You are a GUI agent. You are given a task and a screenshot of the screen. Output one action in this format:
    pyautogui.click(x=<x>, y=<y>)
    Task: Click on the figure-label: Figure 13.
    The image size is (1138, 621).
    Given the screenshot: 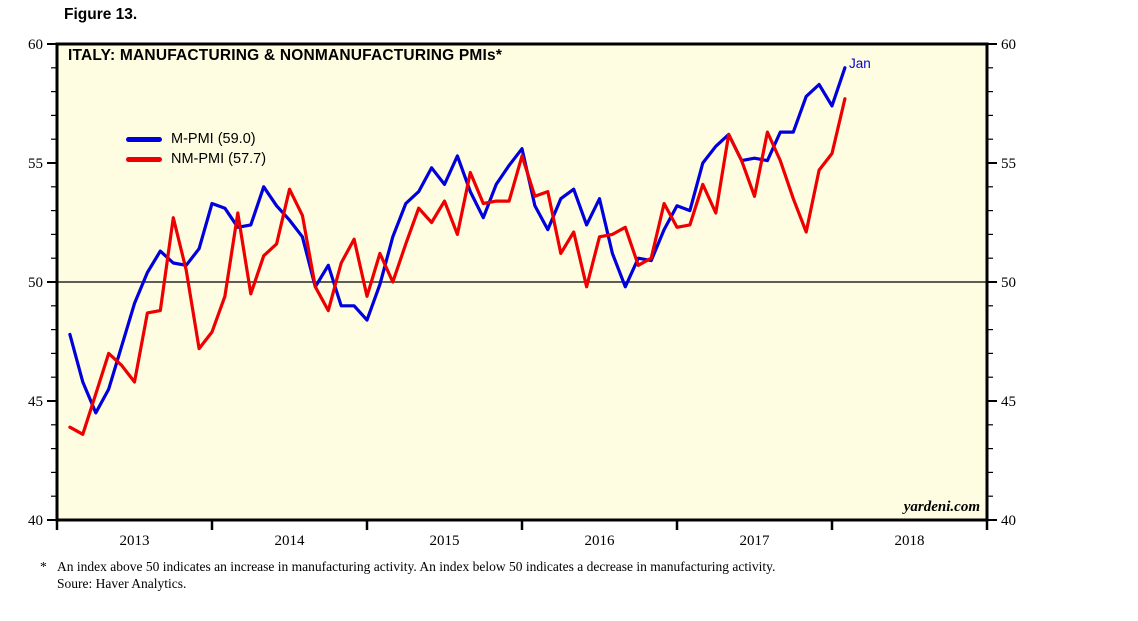 What is the action you would take?
    pyautogui.click(x=101, y=14)
    